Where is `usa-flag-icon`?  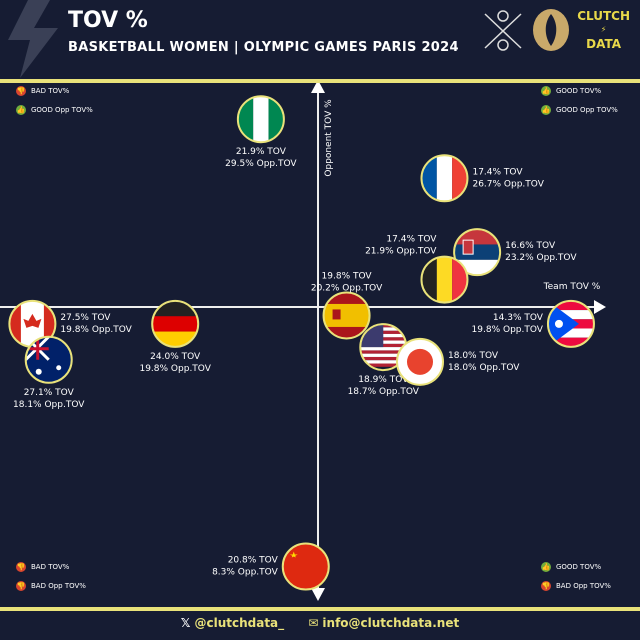 usa-flag-icon is located at coordinates (383, 345).